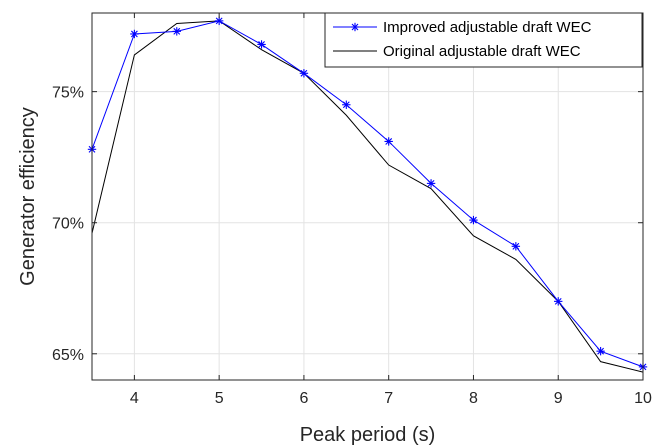 This screenshot has width=657, height=445. What do you see at coordinates (558, 398) in the screenshot?
I see `x-tick-label: 9` at bounding box center [558, 398].